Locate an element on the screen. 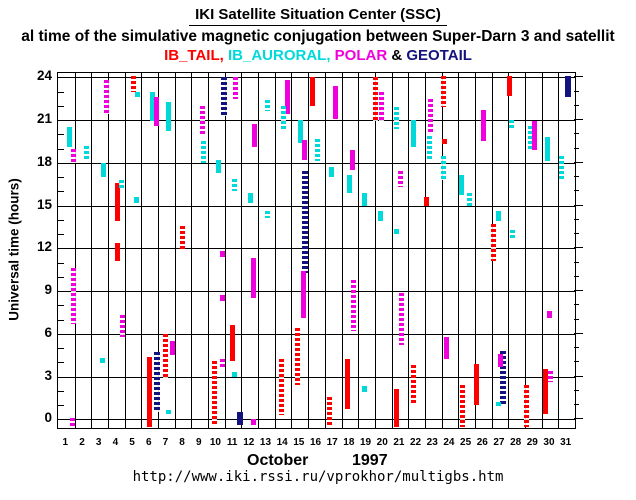  conjugation-segment-ib_auroral-day12 is located at coordinates (250, 197).